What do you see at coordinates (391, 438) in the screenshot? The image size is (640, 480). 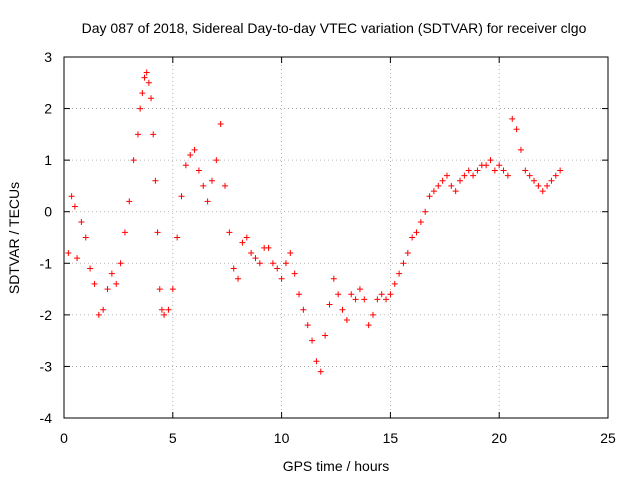 I see `x-tick-label: 15` at bounding box center [391, 438].